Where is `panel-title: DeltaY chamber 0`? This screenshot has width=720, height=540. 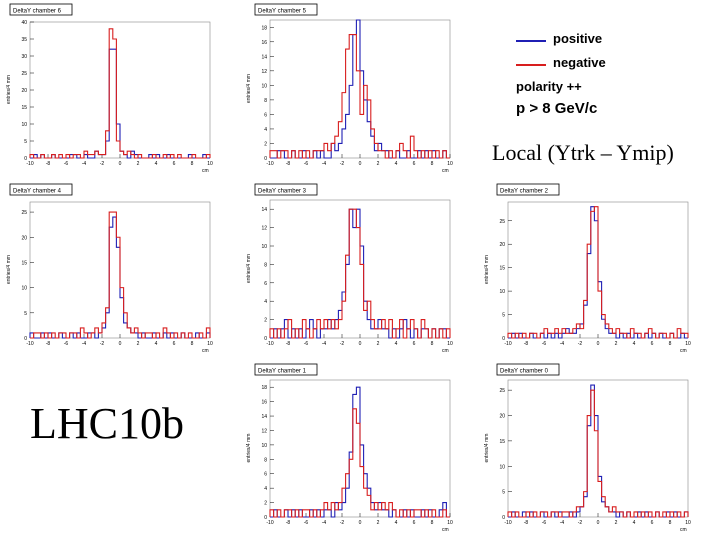 panel-title: DeltaY chamber 0 is located at coordinates (524, 372).